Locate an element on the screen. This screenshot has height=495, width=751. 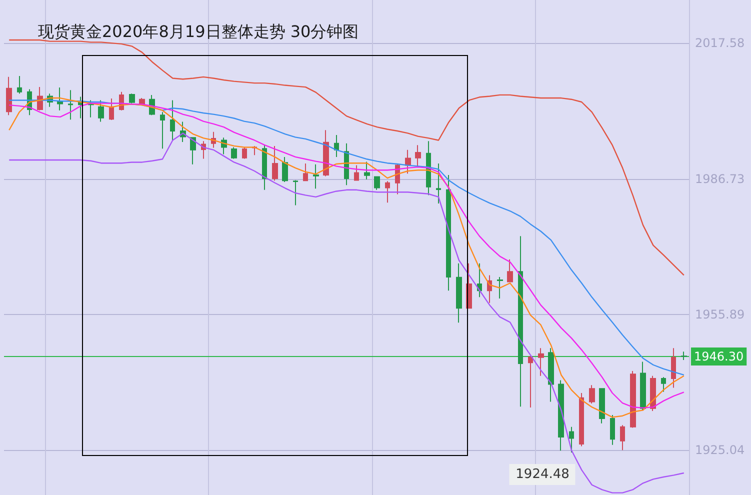
y-tick-label: 1986.73 is located at coordinates (720, 179).